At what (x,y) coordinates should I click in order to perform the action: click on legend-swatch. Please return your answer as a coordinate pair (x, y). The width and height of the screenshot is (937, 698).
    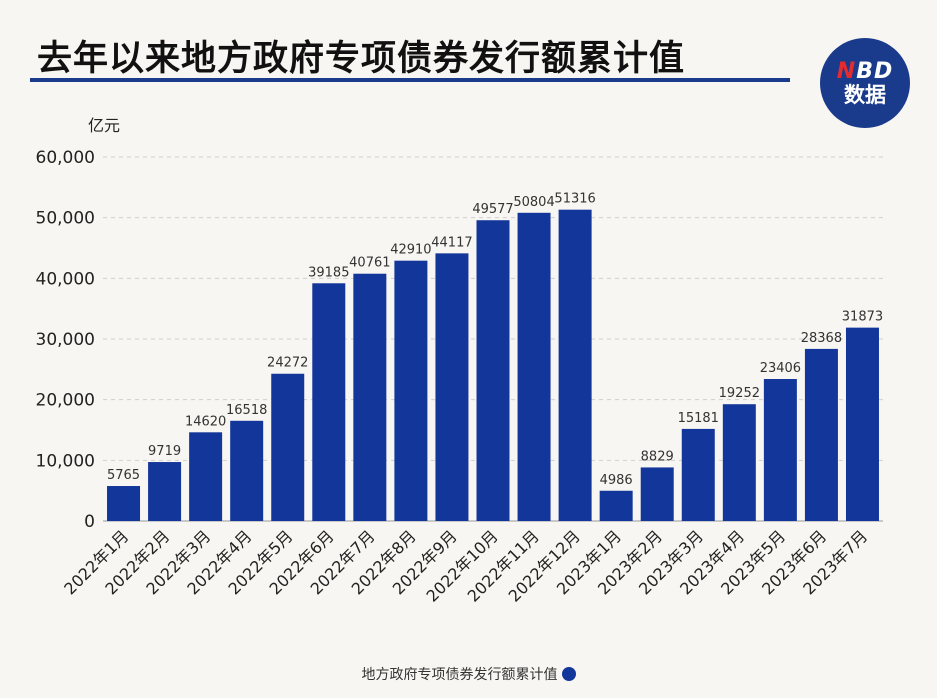
    Looking at the image, I should click on (568, 674).